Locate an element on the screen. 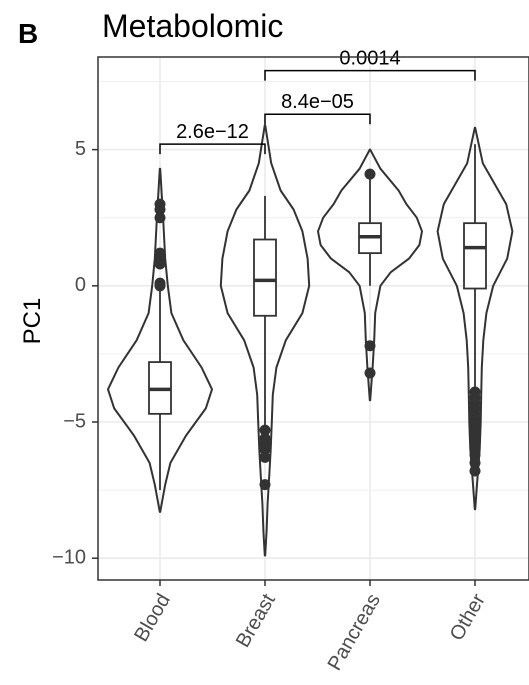  x-tick-label: Other is located at coordinates (468, 617).